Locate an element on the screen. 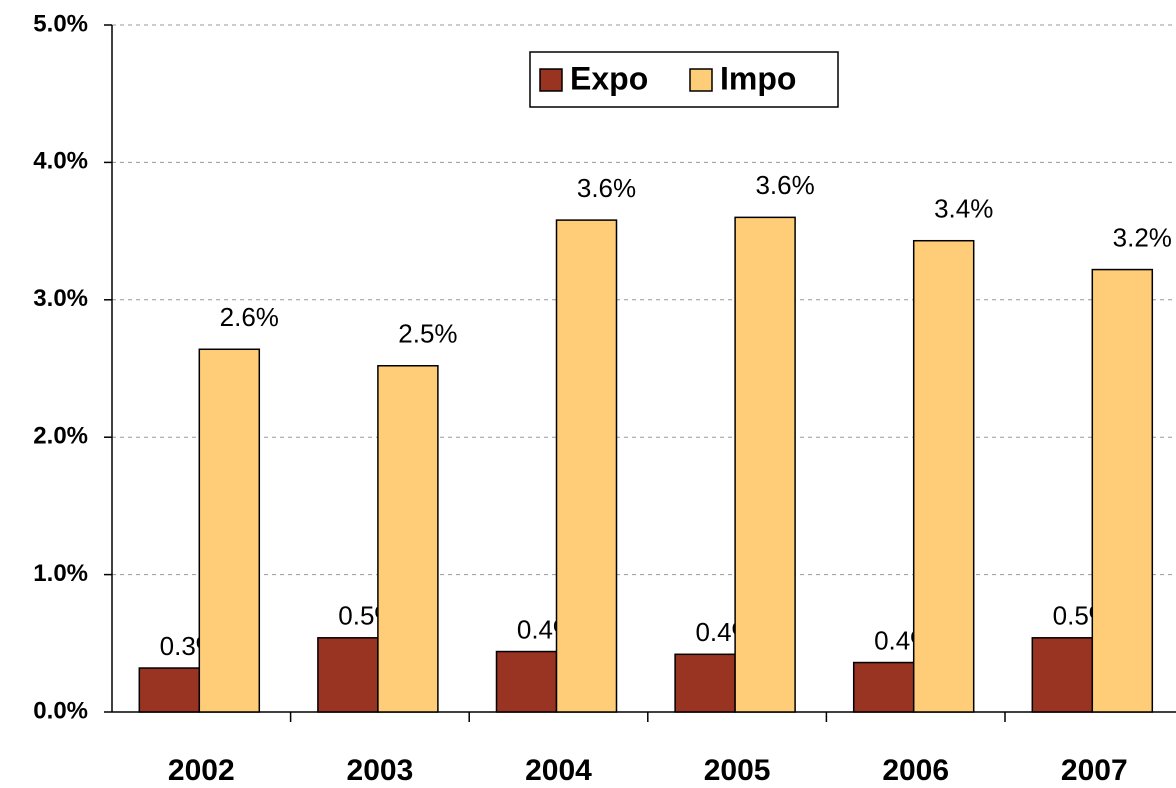  x-tick-label: 2003 is located at coordinates (380, 770).